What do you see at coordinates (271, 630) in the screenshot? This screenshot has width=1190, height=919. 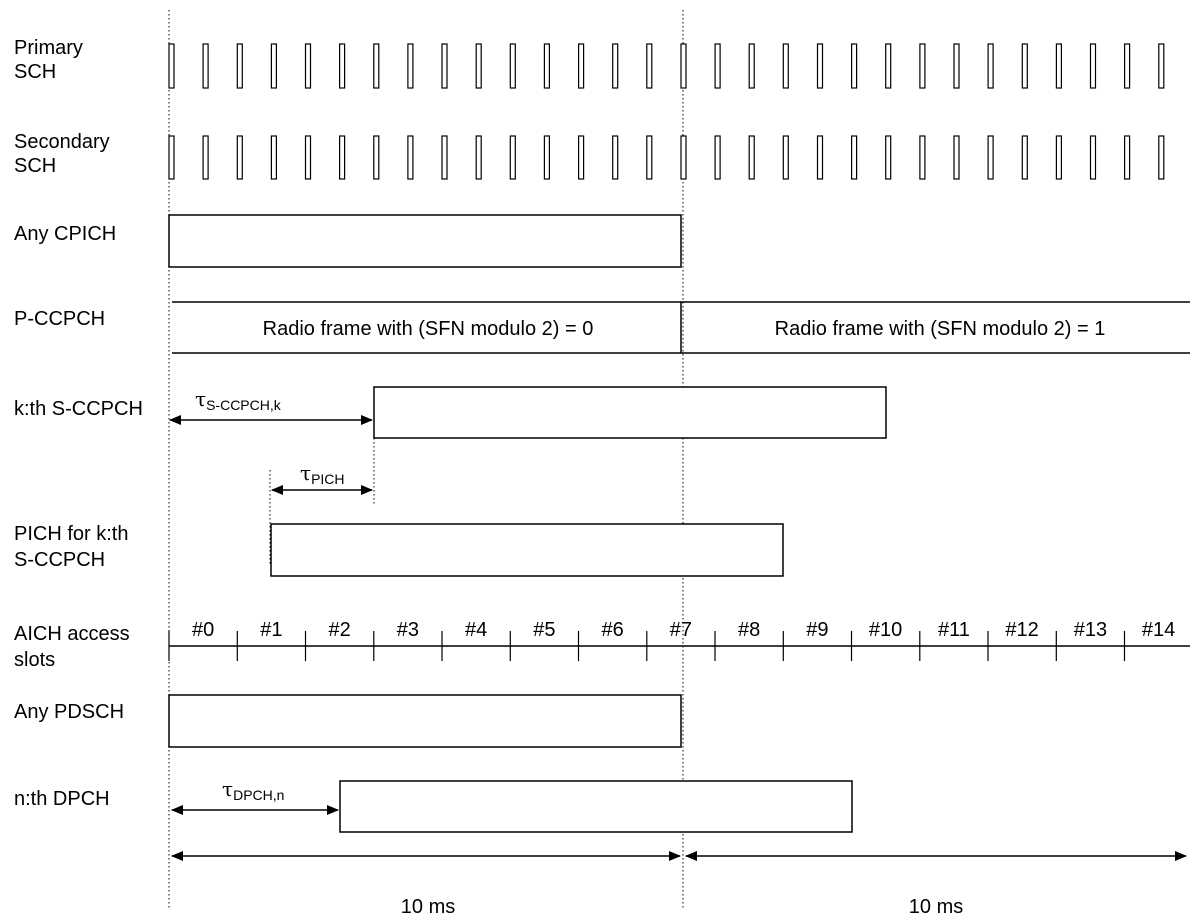 I see `aich-slot-label: #1` at bounding box center [271, 630].